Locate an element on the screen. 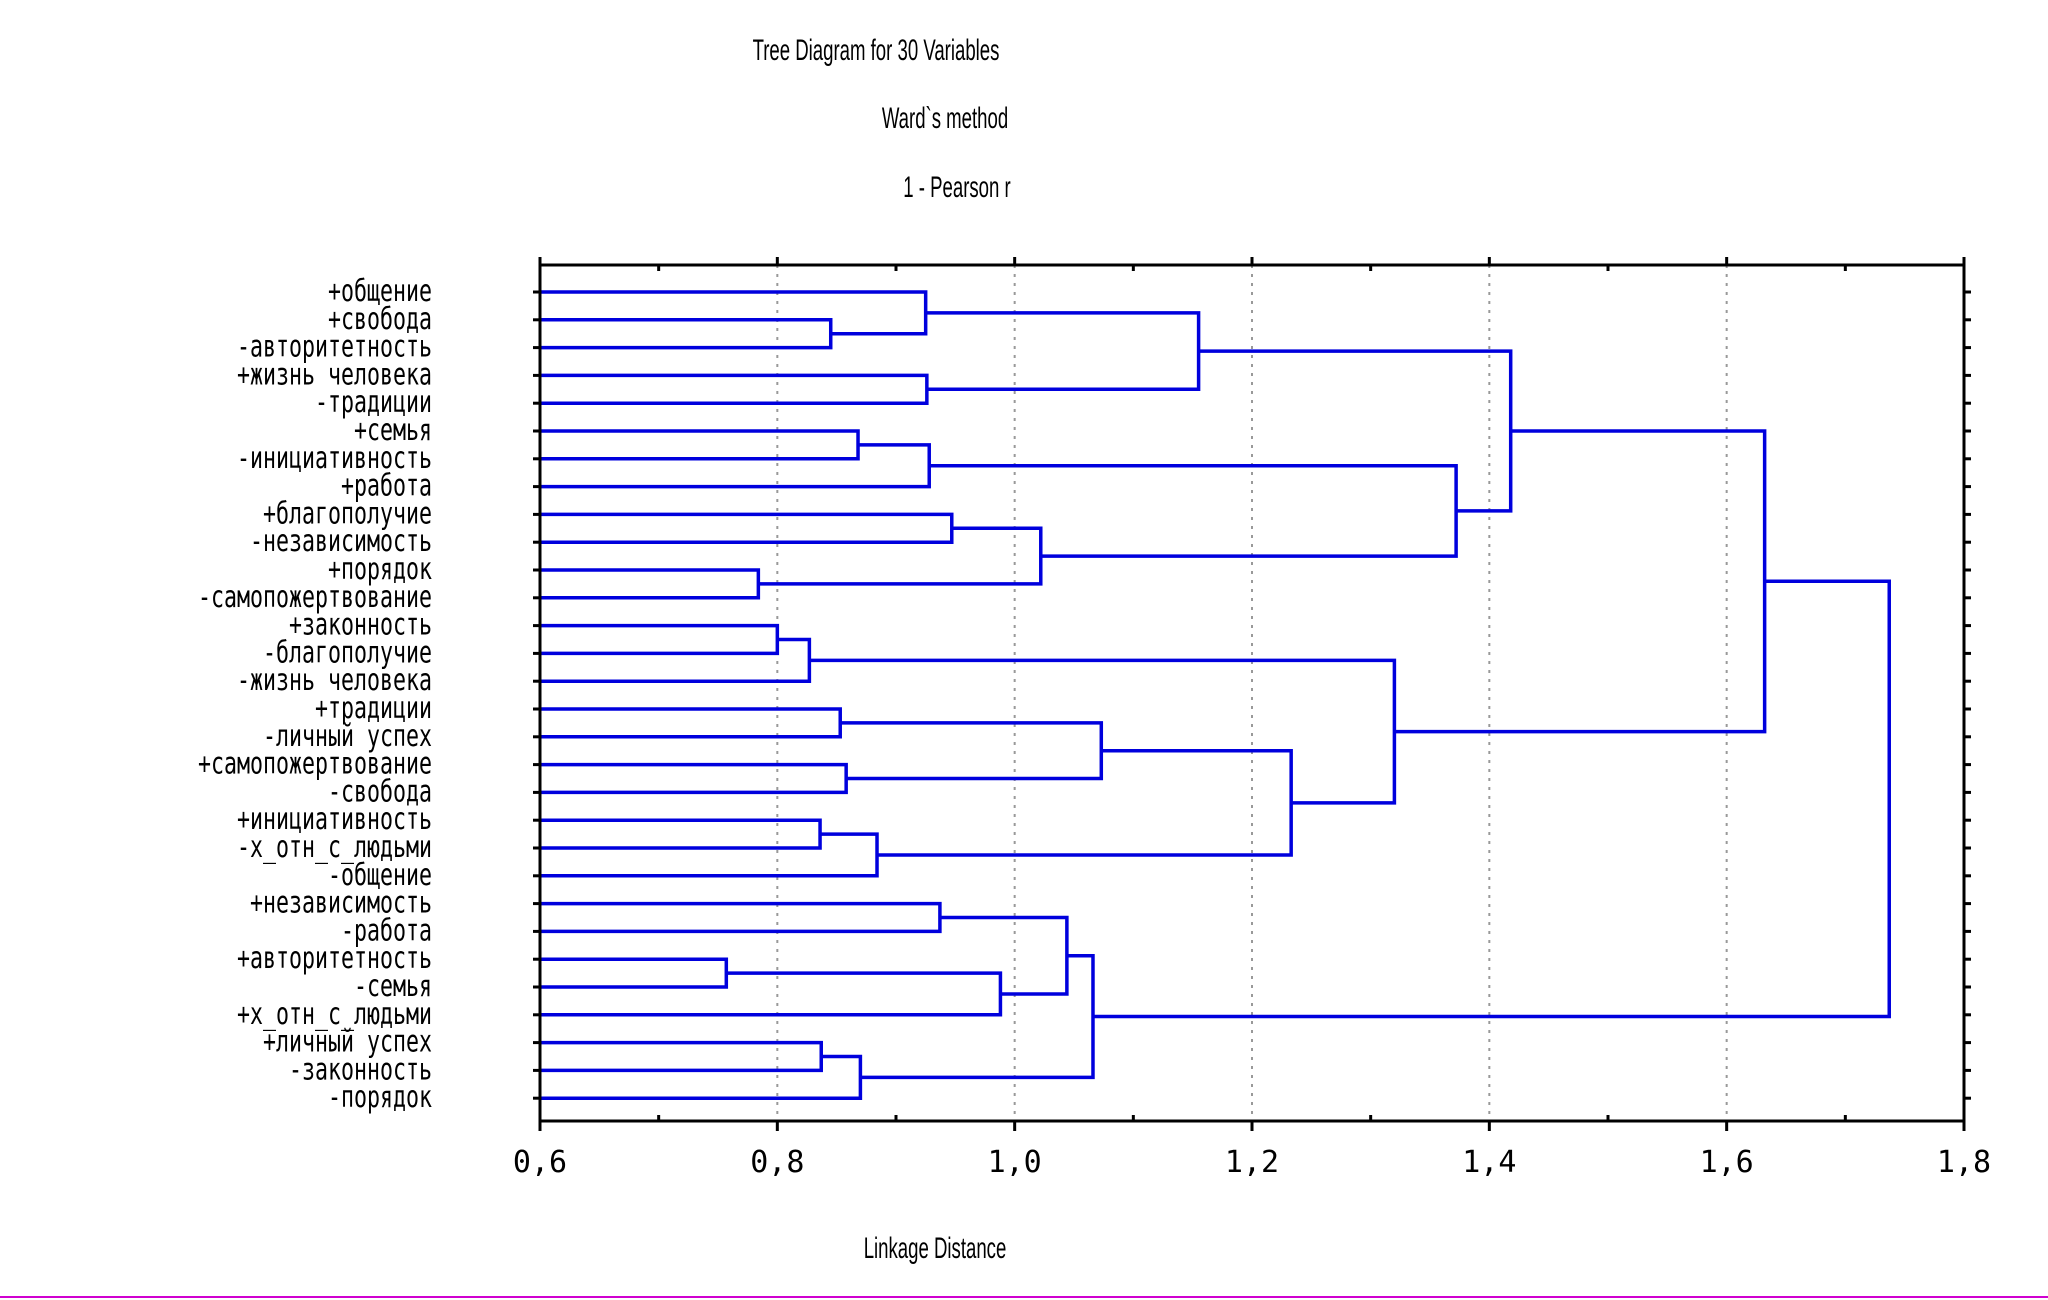 Image resolution: width=2048 pixels, height=1300 pixels. leaf-label: +самопожертвование is located at coordinates (315, 764).